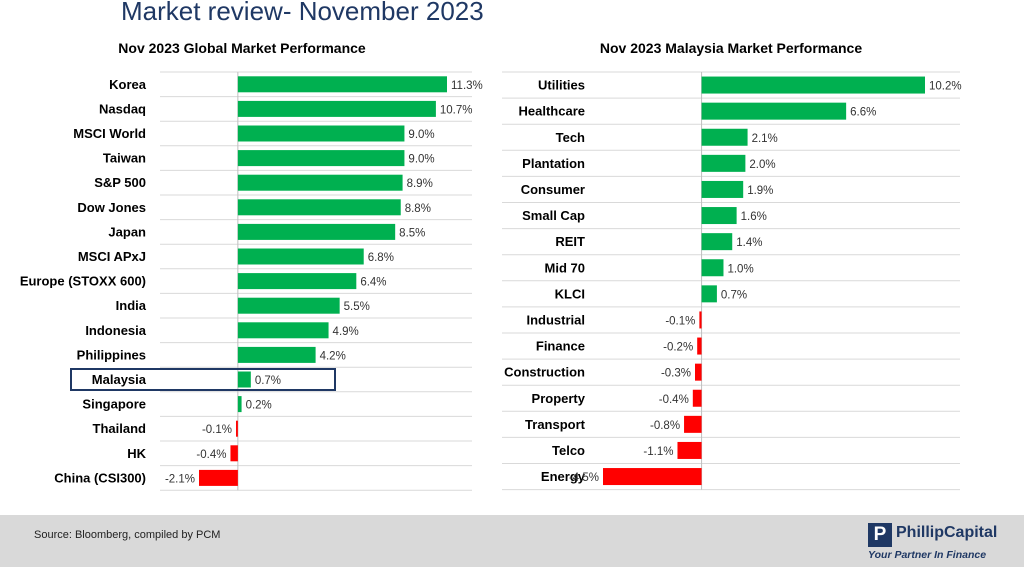 The width and height of the screenshot is (1024, 567). Describe the element at coordinates (863, 113) in the screenshot. I see `data-label: 6.6%` at that location.